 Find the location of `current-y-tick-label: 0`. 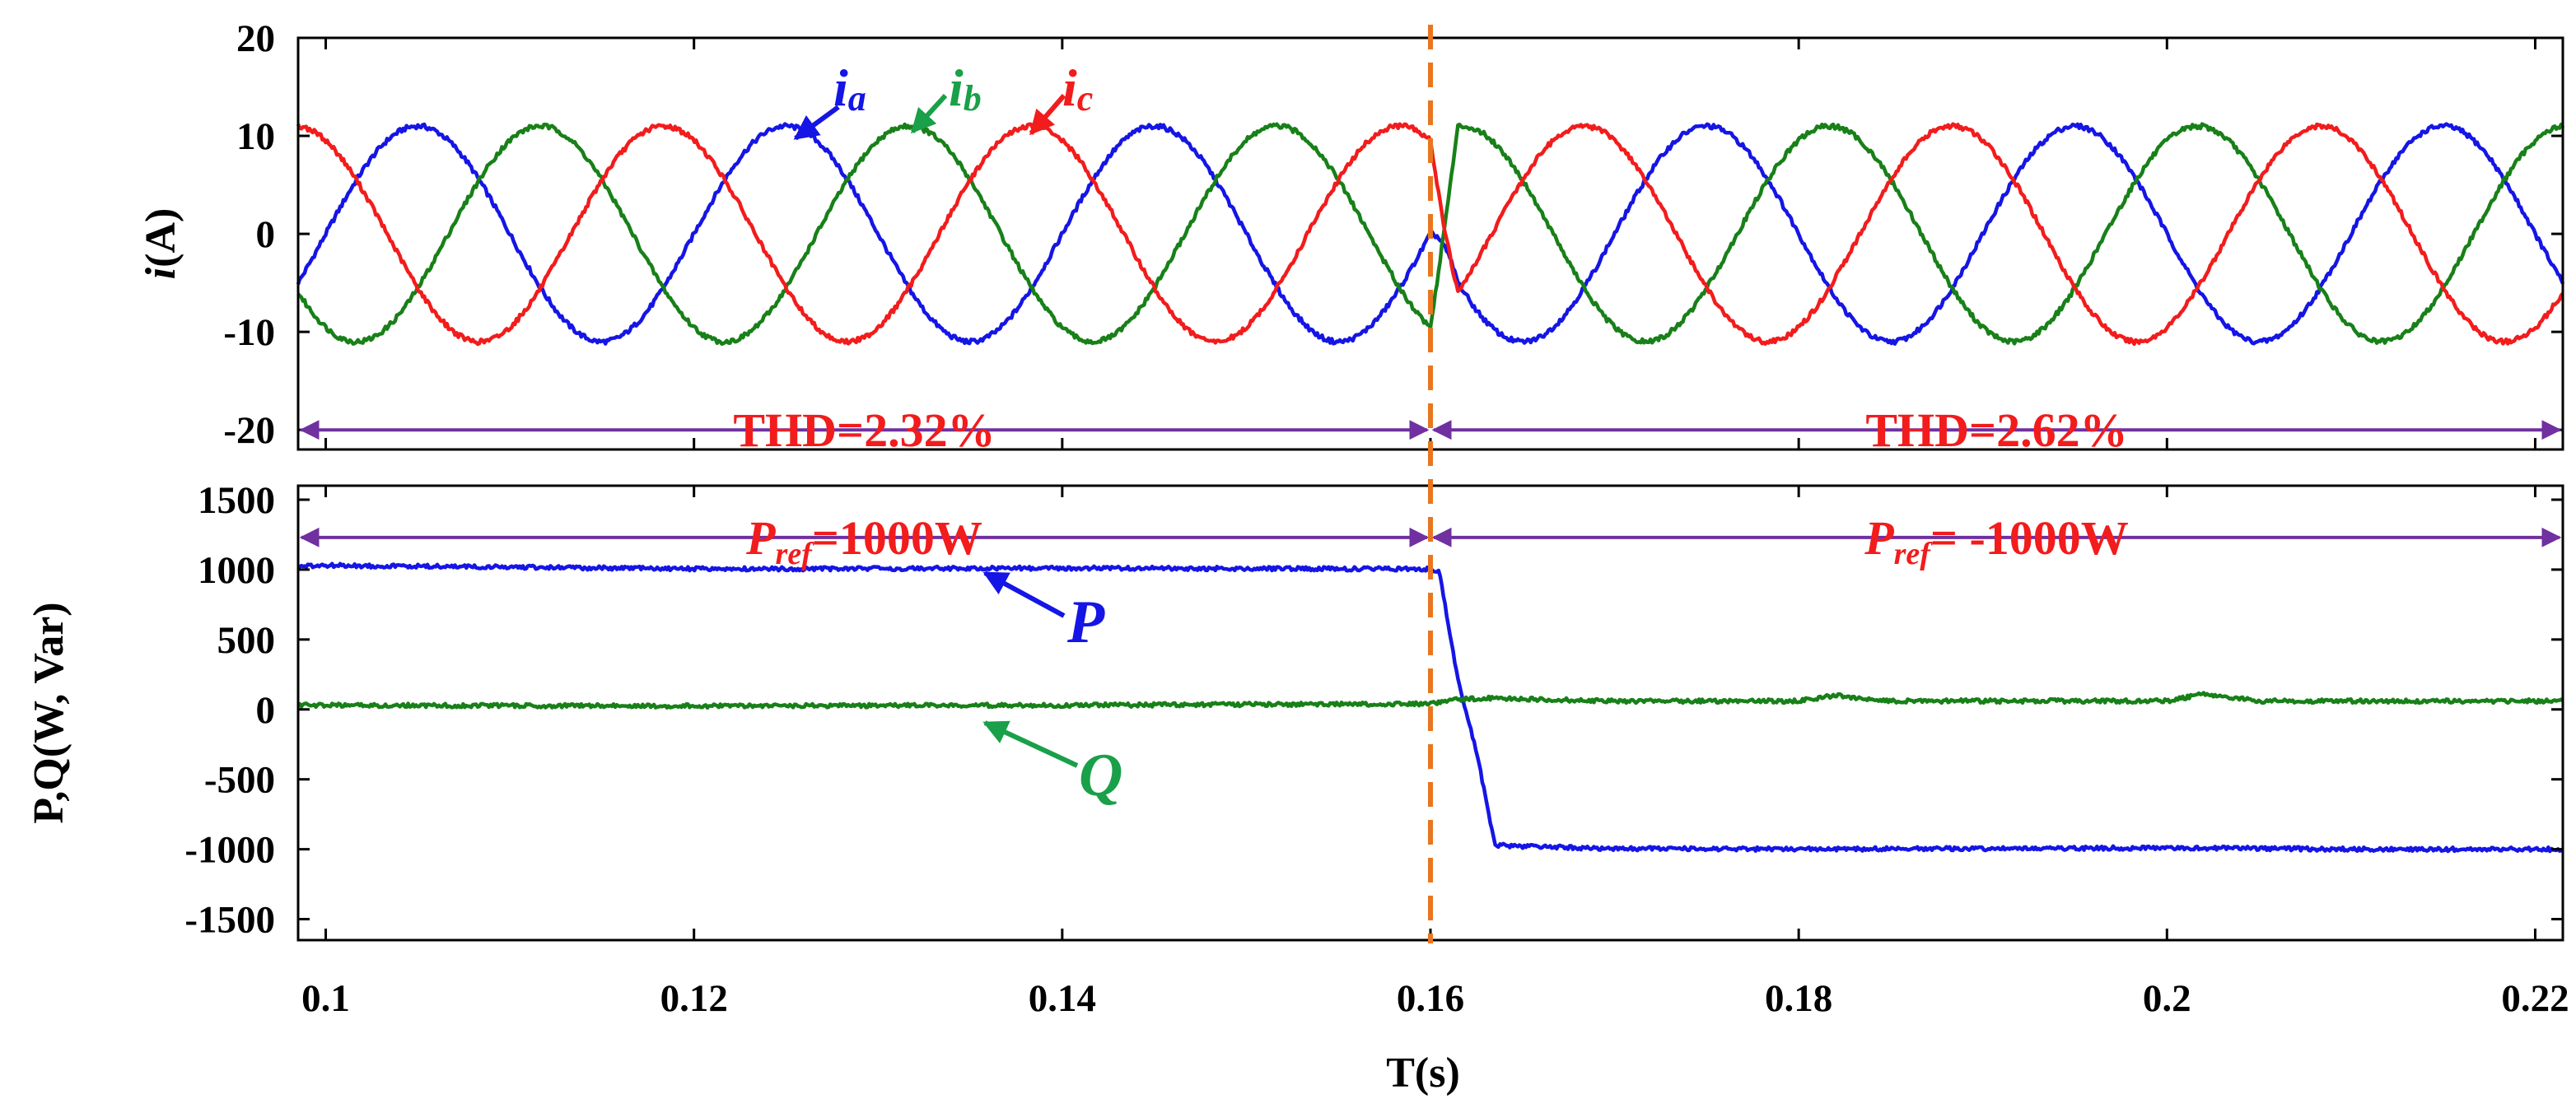

current-y-tick-label: 0 is located at coordinates (266, 234).